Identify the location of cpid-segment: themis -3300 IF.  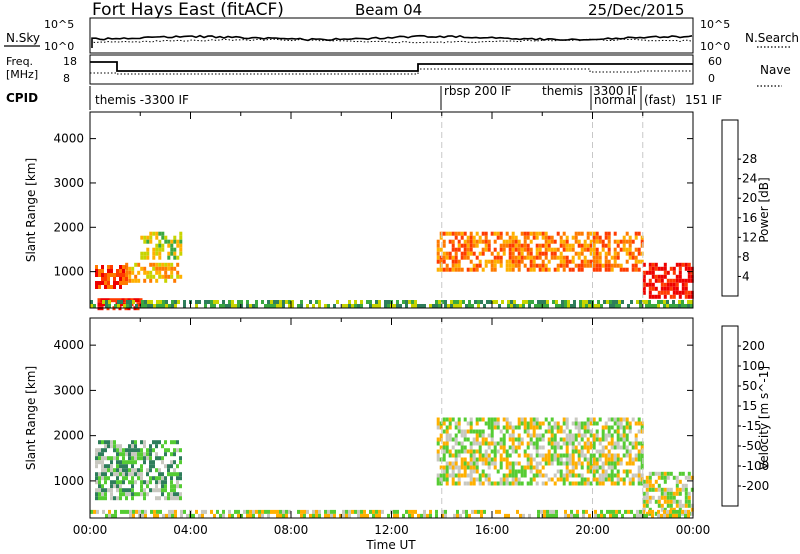
(142, 100).